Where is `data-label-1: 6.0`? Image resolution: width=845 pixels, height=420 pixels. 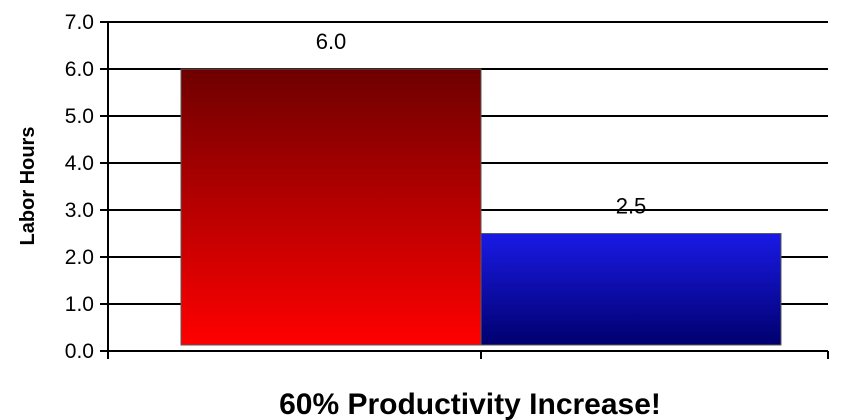
data-label-1: 6.0 is located at coordinates (331, 41).